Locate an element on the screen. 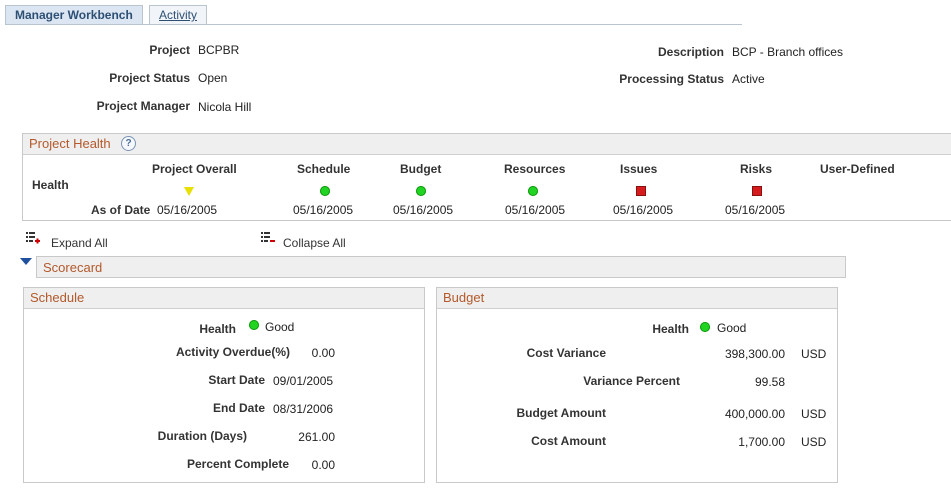 The width and height of the screenshot is (951, 491). activity-overdue-label: Activity Overdue(%) is located at coordinates (232, 352).